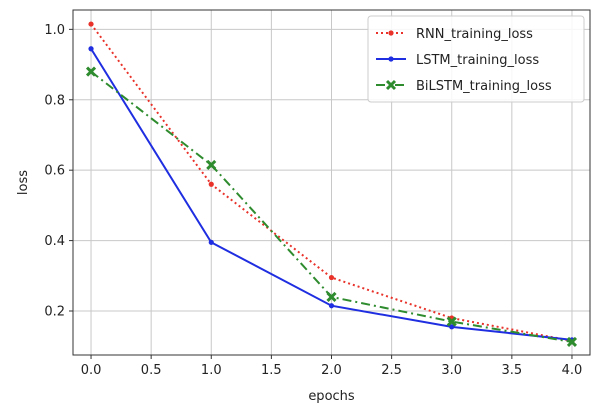 This screenshot has height=405, width=605. I want to click on y-tick-label: 0.2, so click(54, 311).